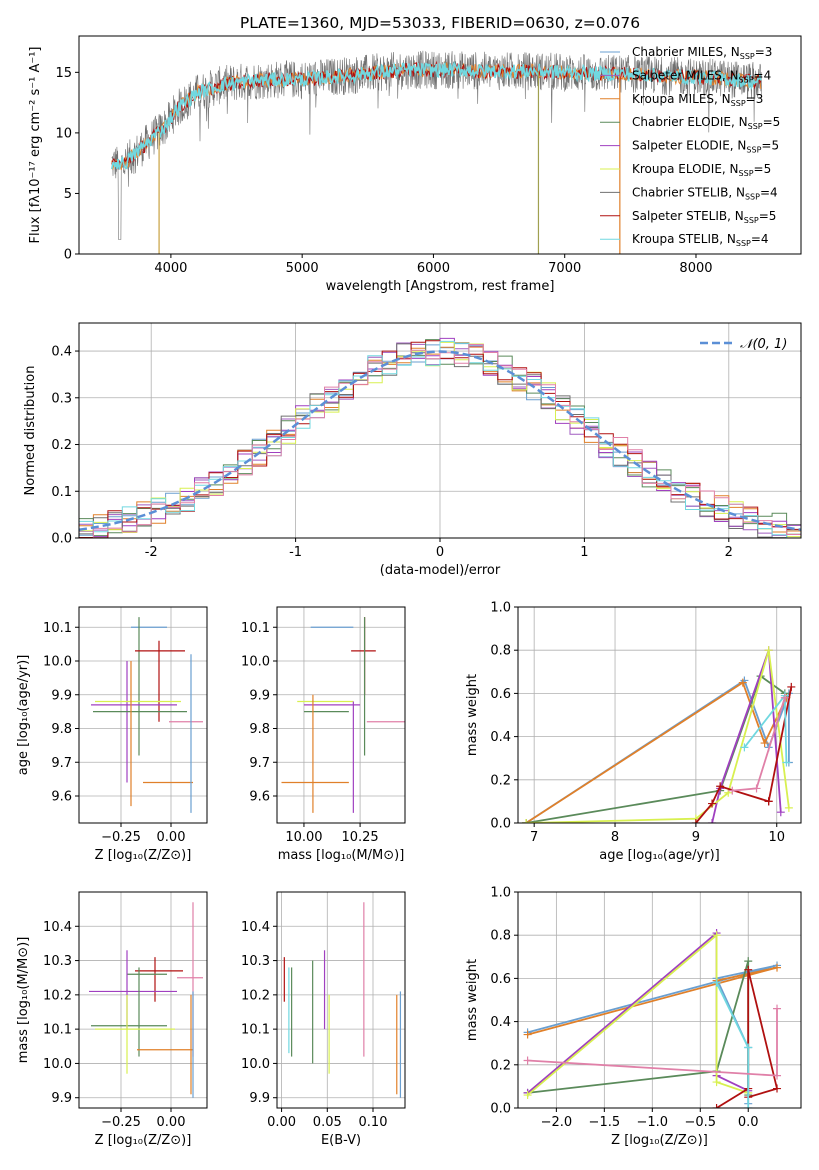  I want to click on x-tick-label: 9, so click(696, 837).